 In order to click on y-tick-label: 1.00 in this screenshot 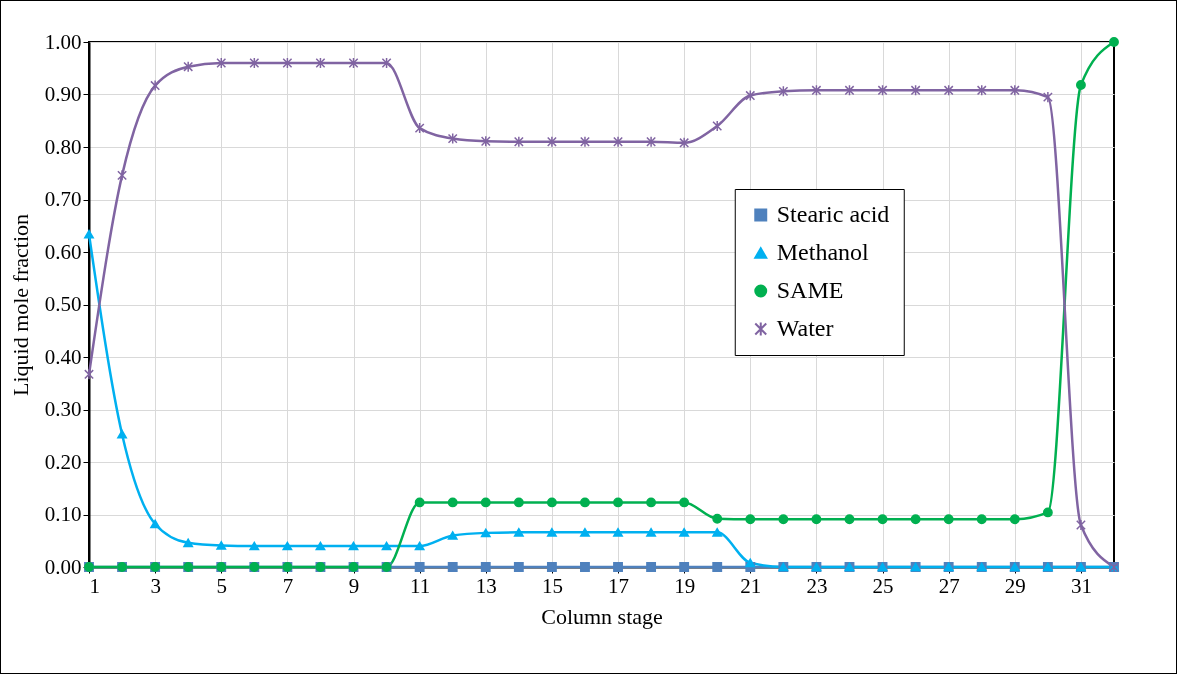, I will do `click(63, 41)`.